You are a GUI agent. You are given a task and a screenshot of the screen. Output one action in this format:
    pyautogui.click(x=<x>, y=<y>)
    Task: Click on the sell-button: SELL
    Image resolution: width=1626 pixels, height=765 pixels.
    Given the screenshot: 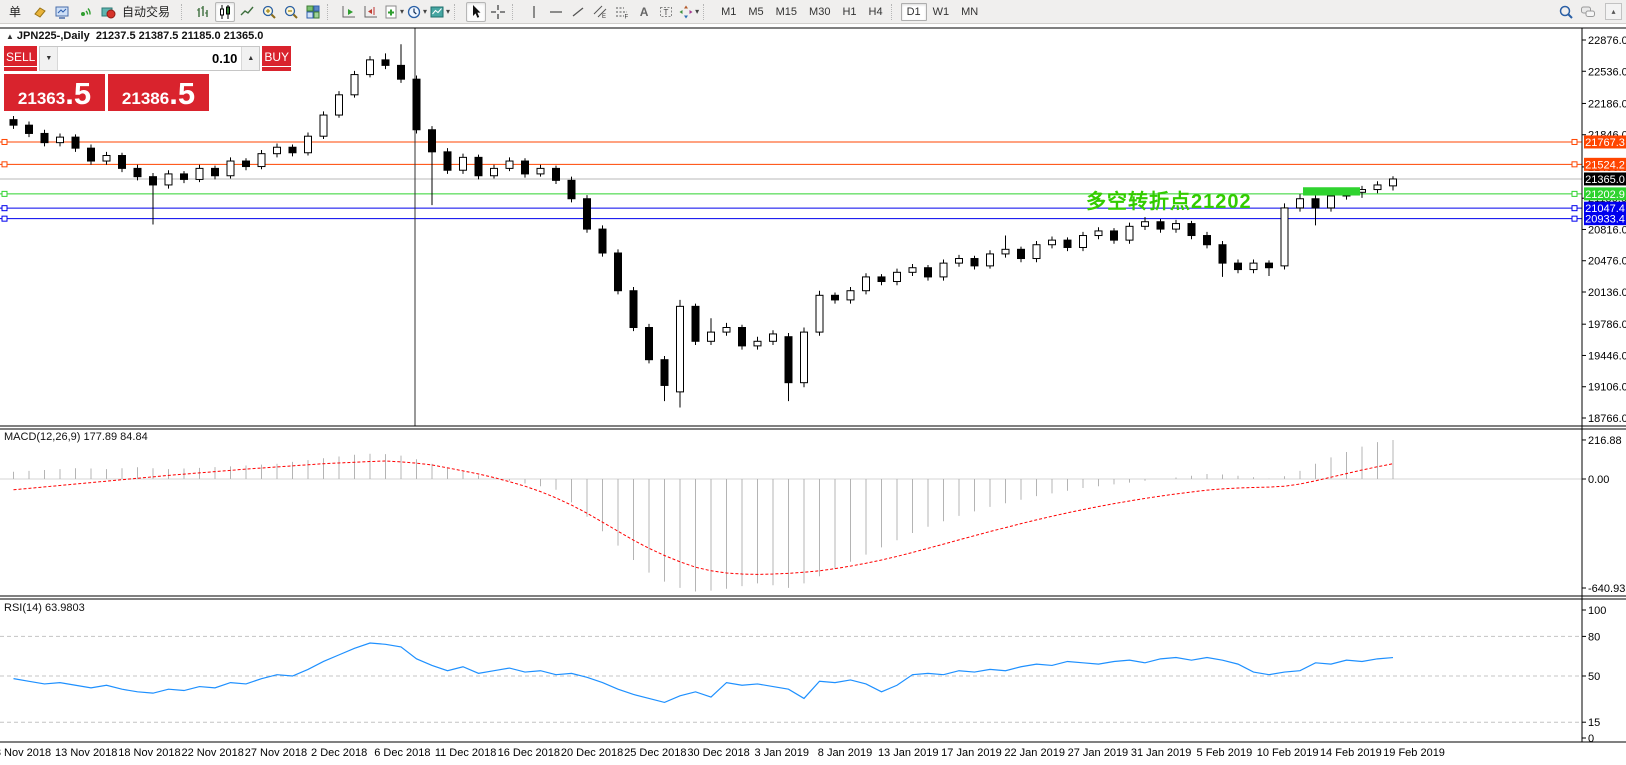 What is the action you would take?
    pyautogui.click(x=21, y=58)
    